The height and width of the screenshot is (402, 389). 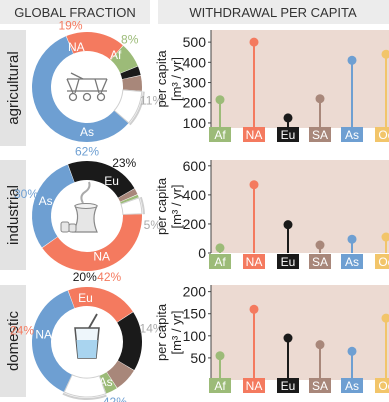 I want to click on donut-agricultural: 19% NA 8%Af 11% As 62%, so click(x=97, y=88).